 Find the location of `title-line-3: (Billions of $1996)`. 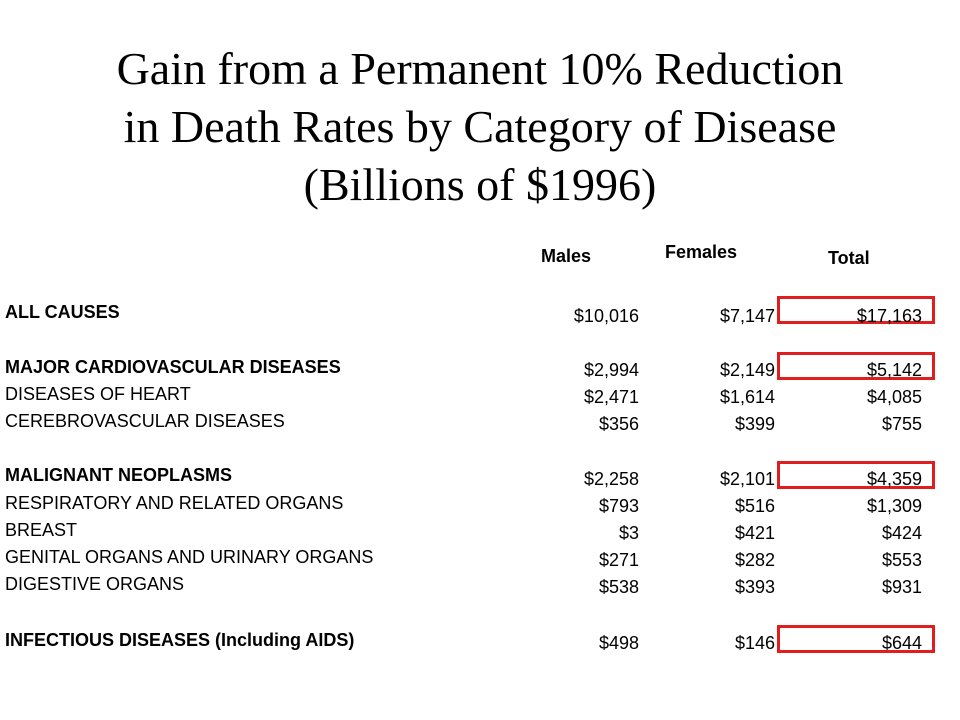

title-line-3: (Billions of $1996) is located at coordinates (480, 184).